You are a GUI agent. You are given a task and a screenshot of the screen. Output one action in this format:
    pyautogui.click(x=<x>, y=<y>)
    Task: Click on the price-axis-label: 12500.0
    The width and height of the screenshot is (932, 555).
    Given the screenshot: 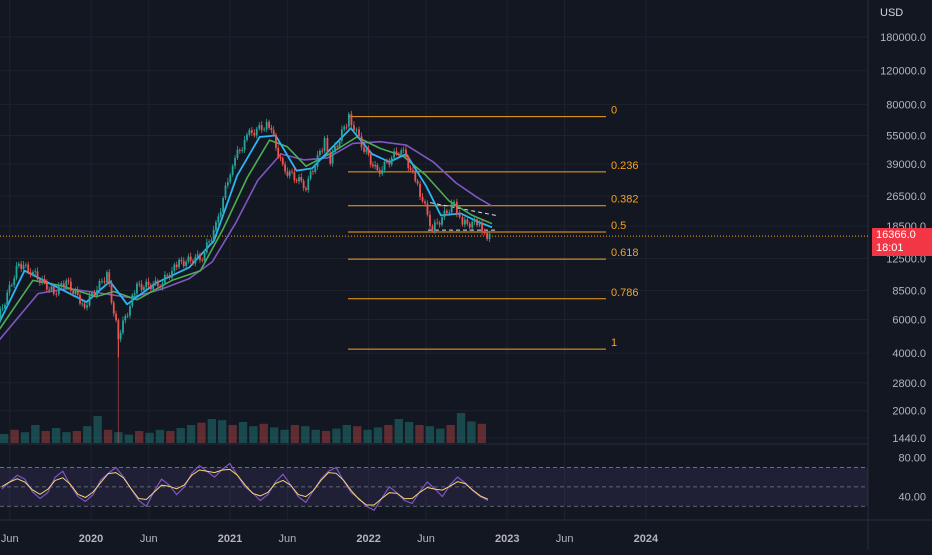 What is the action you would take?
    pyautogui.click(x=906, y=260)
    